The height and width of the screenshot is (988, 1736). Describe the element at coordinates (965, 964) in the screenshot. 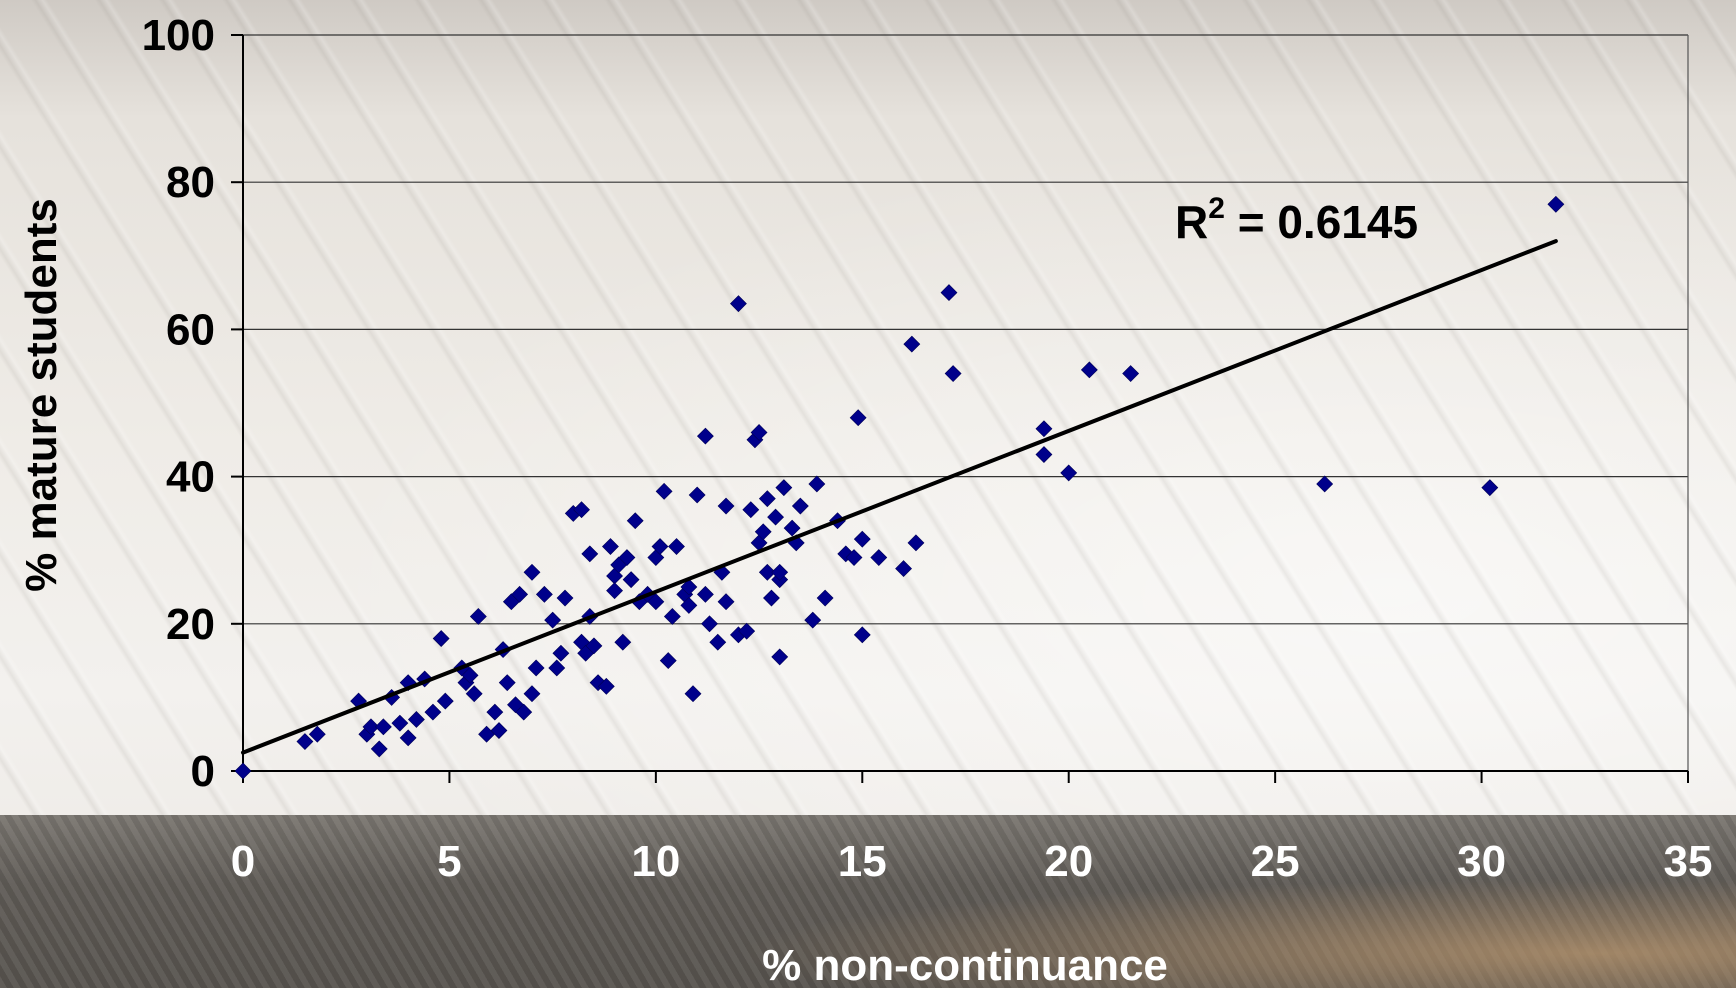

I see `x-axis-label: % non-continuance` at that location.